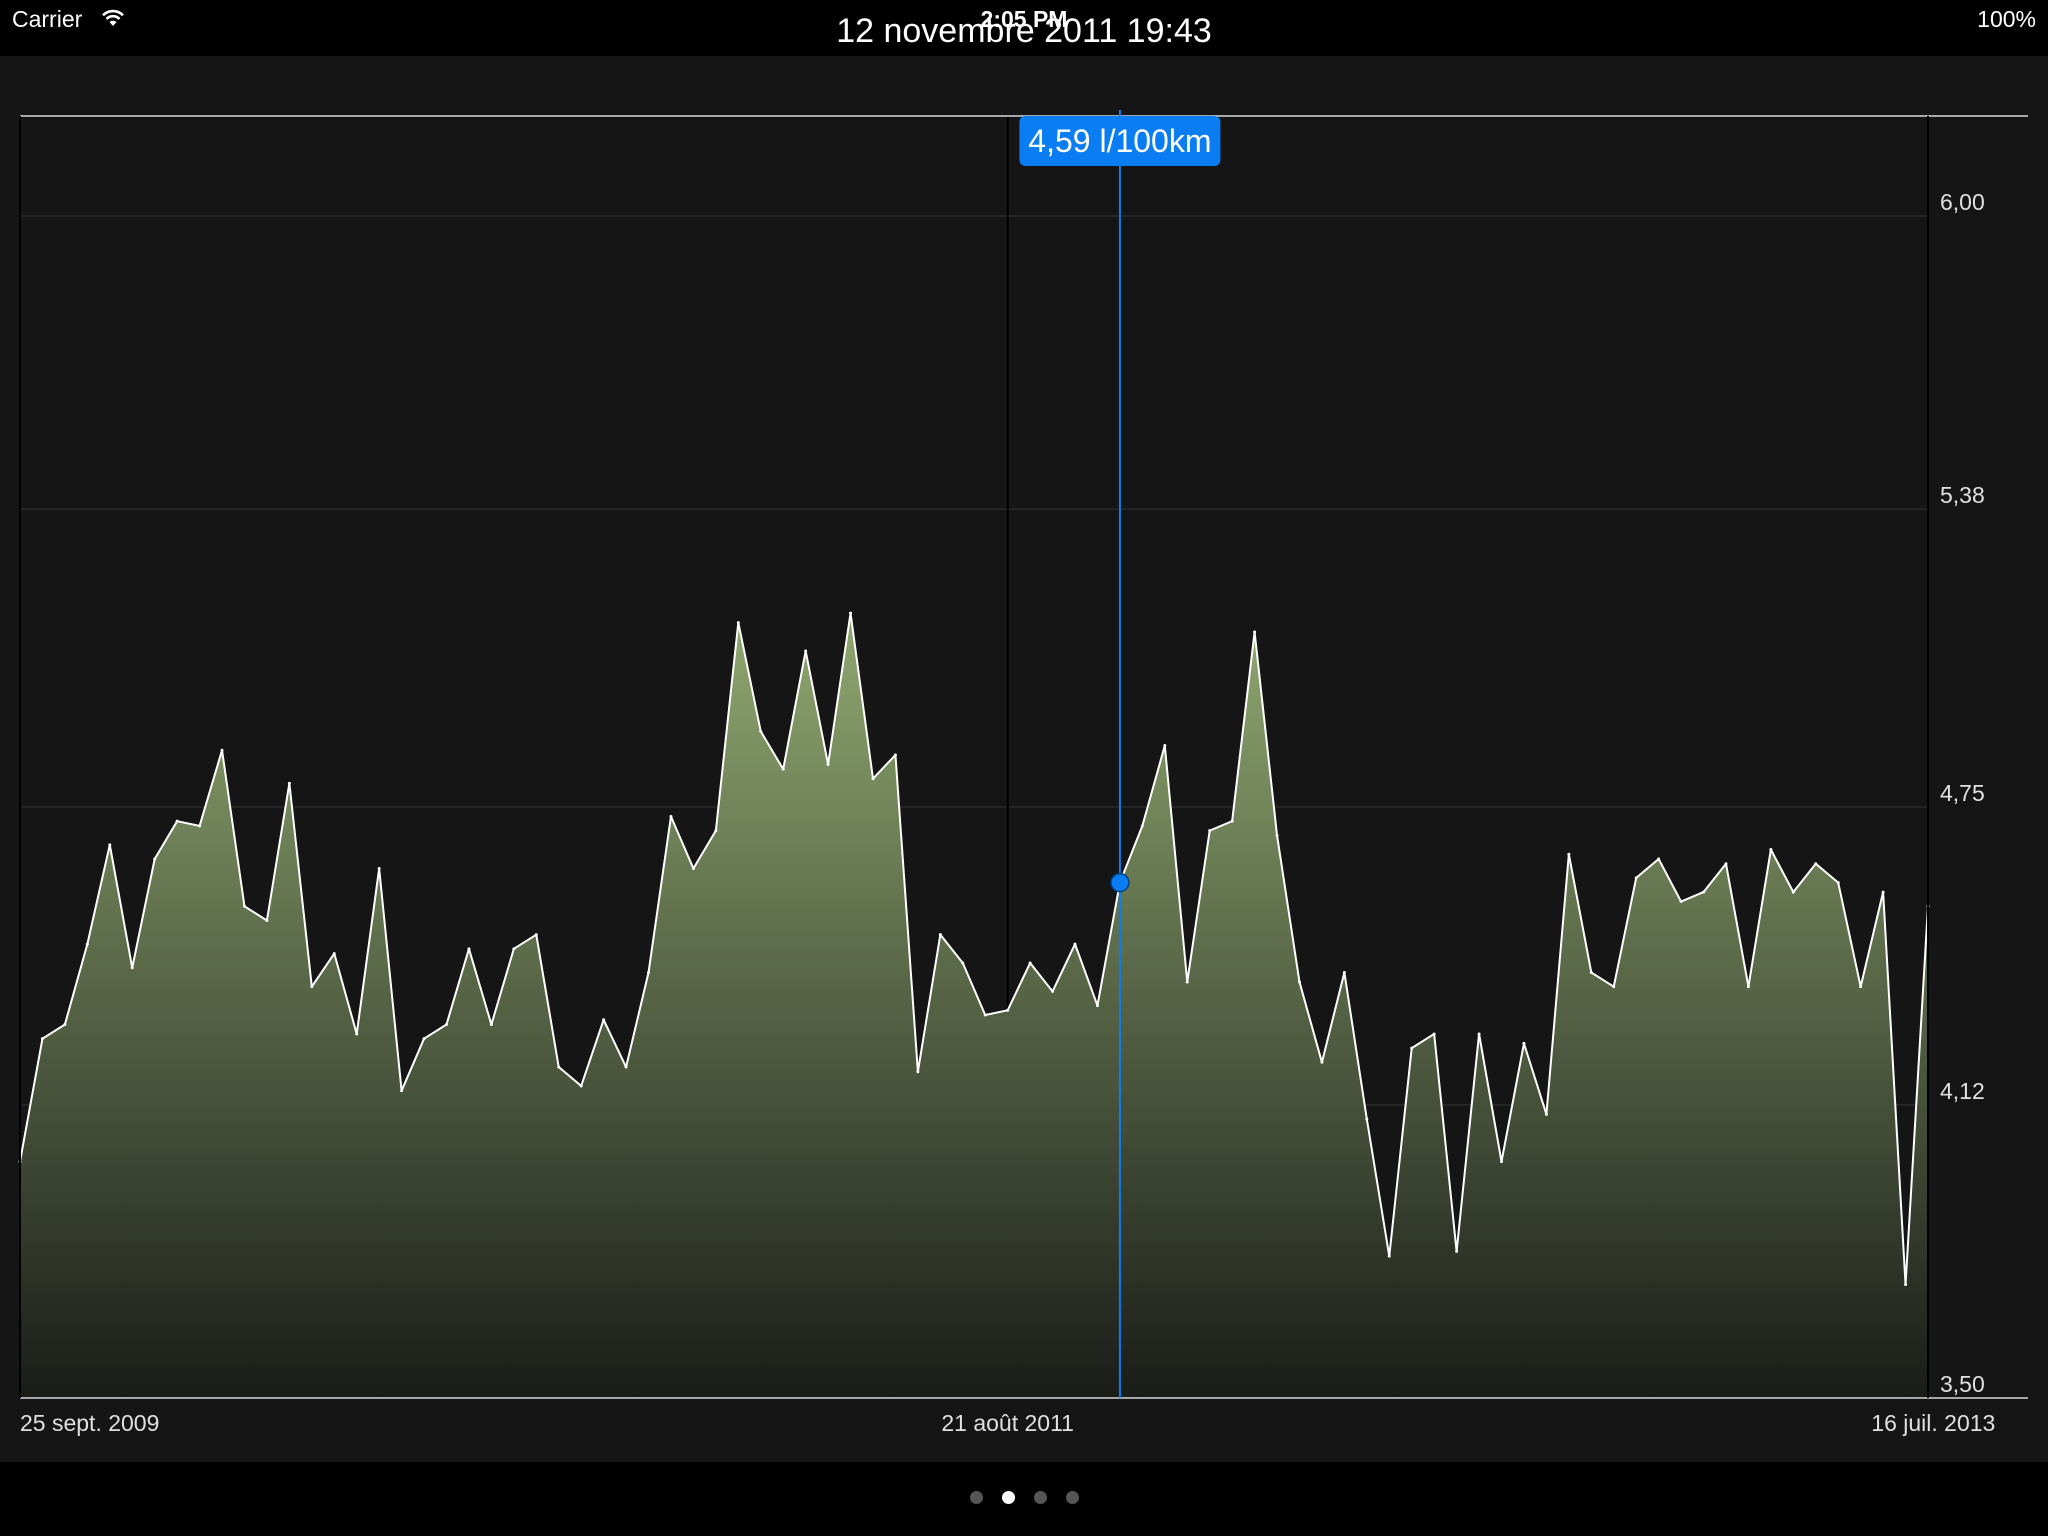  I want to click on page-indicator, so click(1024, 1499).